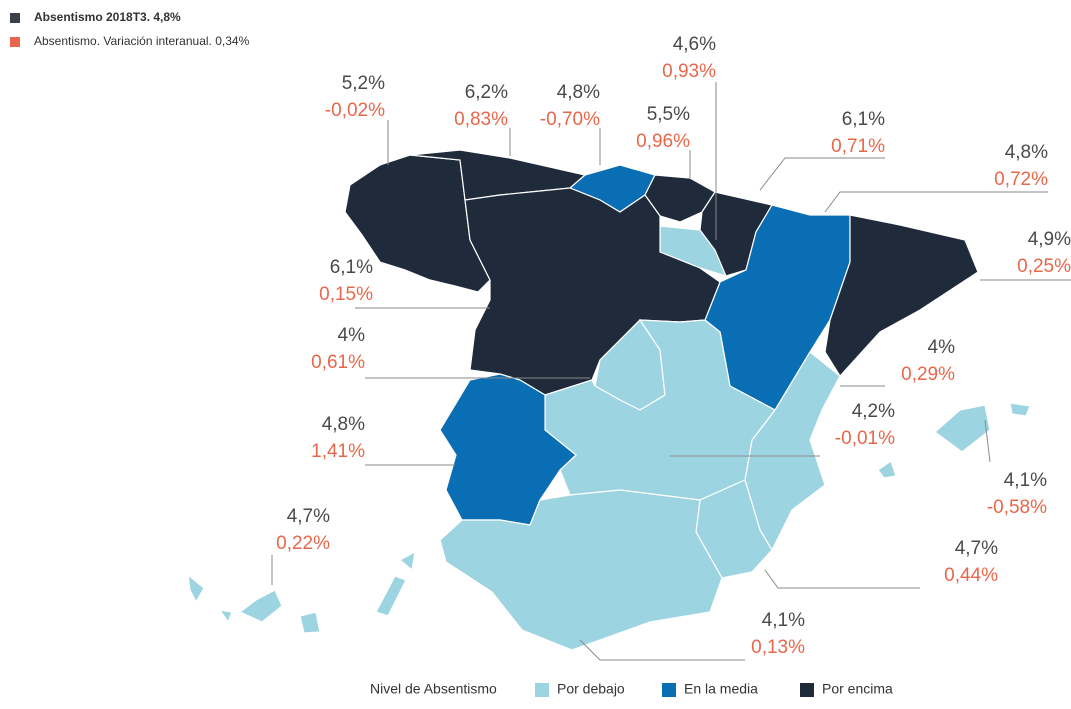 Image resolution: width=1071 pixels, height=709 pixels. Describe the element at coordinates (778, 647) in the screenshot. I see `region-change: 0,13%` at that location.